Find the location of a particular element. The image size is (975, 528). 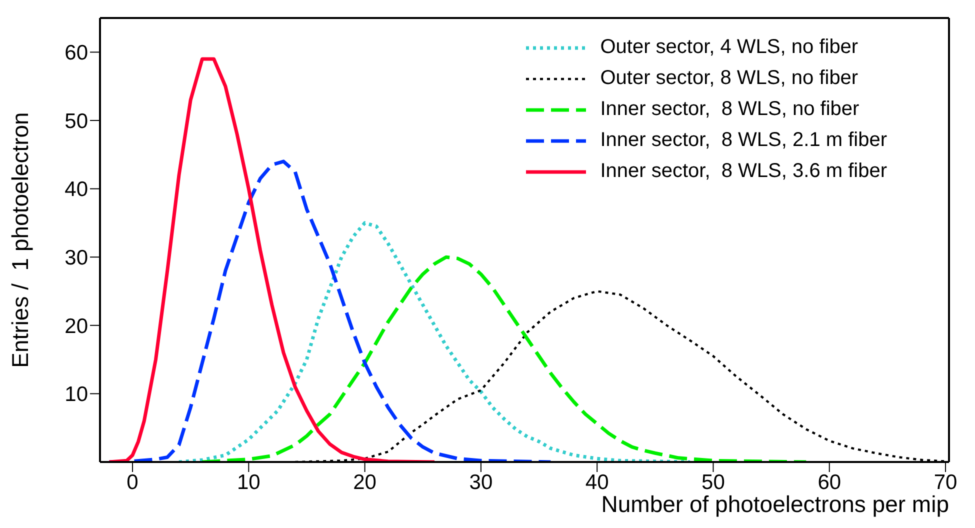

x-tick-label: 0 is located at coordinates (132, 482).